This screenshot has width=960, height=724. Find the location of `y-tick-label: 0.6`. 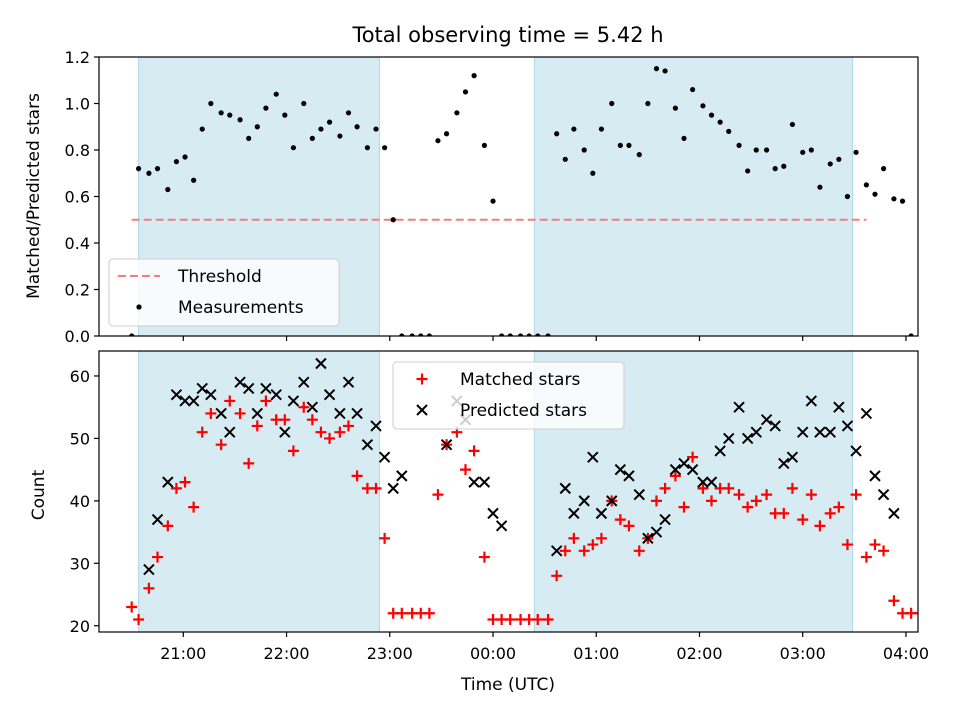

y-tick-label: 0.6 is located at coordinates (77, 197).